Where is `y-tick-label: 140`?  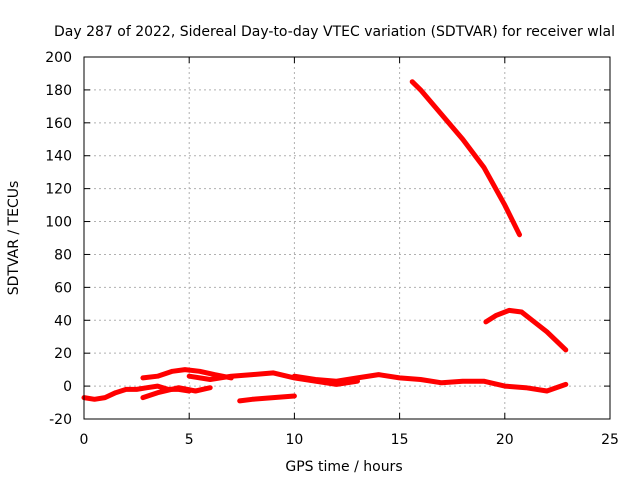
y-tick-label: 140 is located at coordinates (58, 157).